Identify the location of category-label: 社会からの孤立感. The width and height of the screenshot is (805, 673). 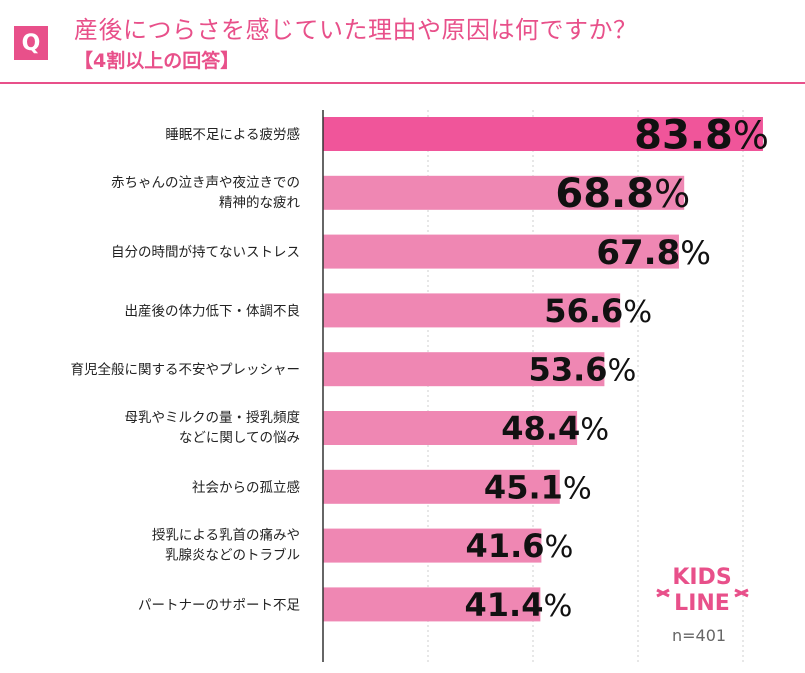
(246, 487).